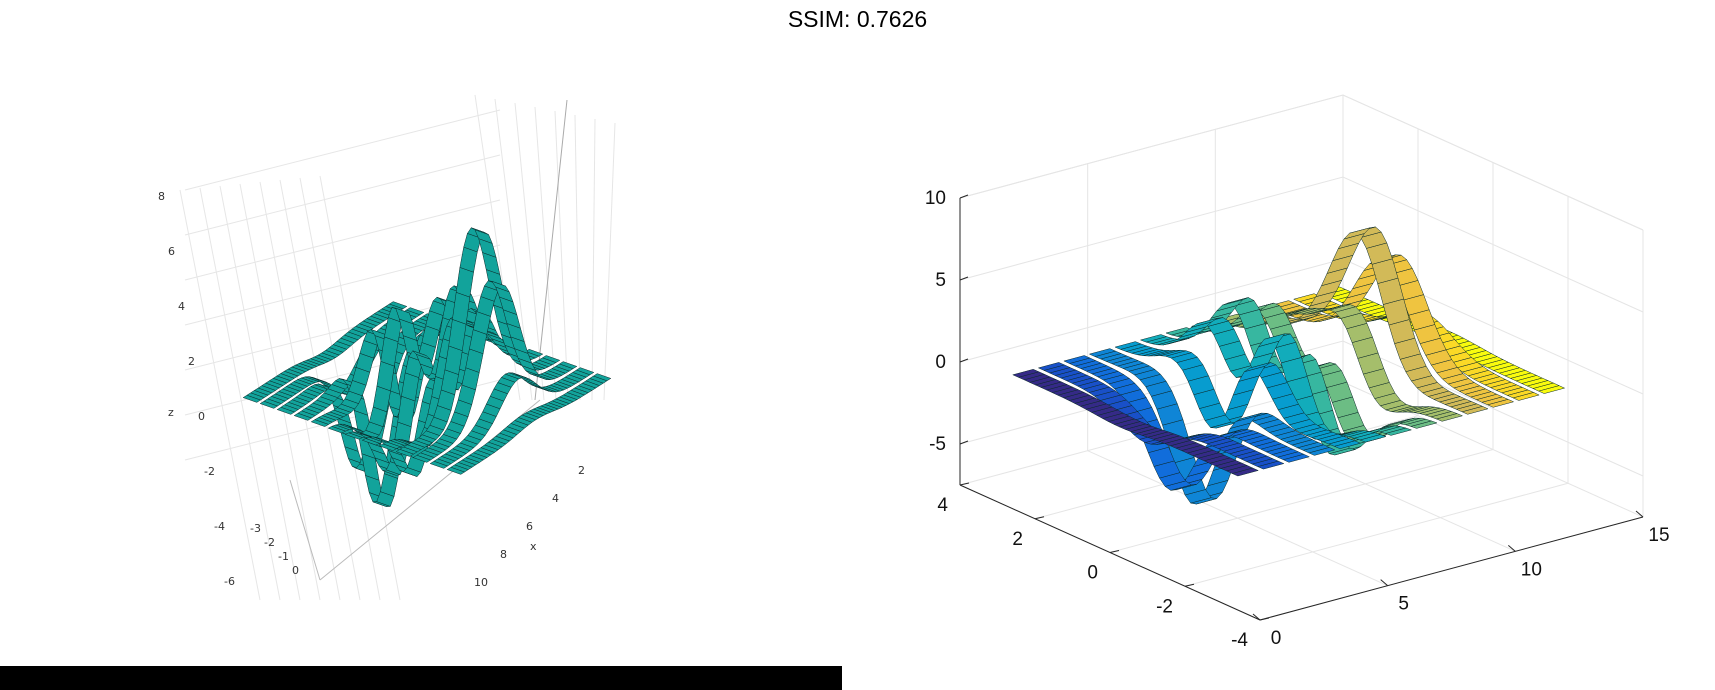  Describe the element at coordinates (940, 280) in the screenshot. I see `right-z-tick-label: 5` at that location.